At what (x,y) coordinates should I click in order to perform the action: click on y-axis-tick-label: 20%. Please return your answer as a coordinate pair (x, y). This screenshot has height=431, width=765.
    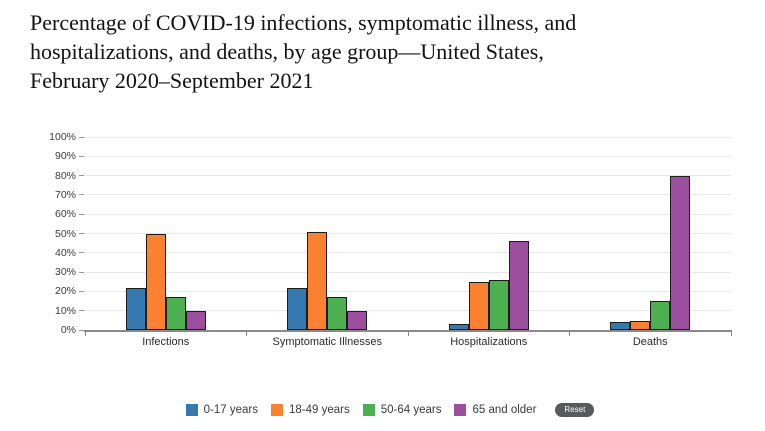
    Looking at the image, I should click on (65, 291).